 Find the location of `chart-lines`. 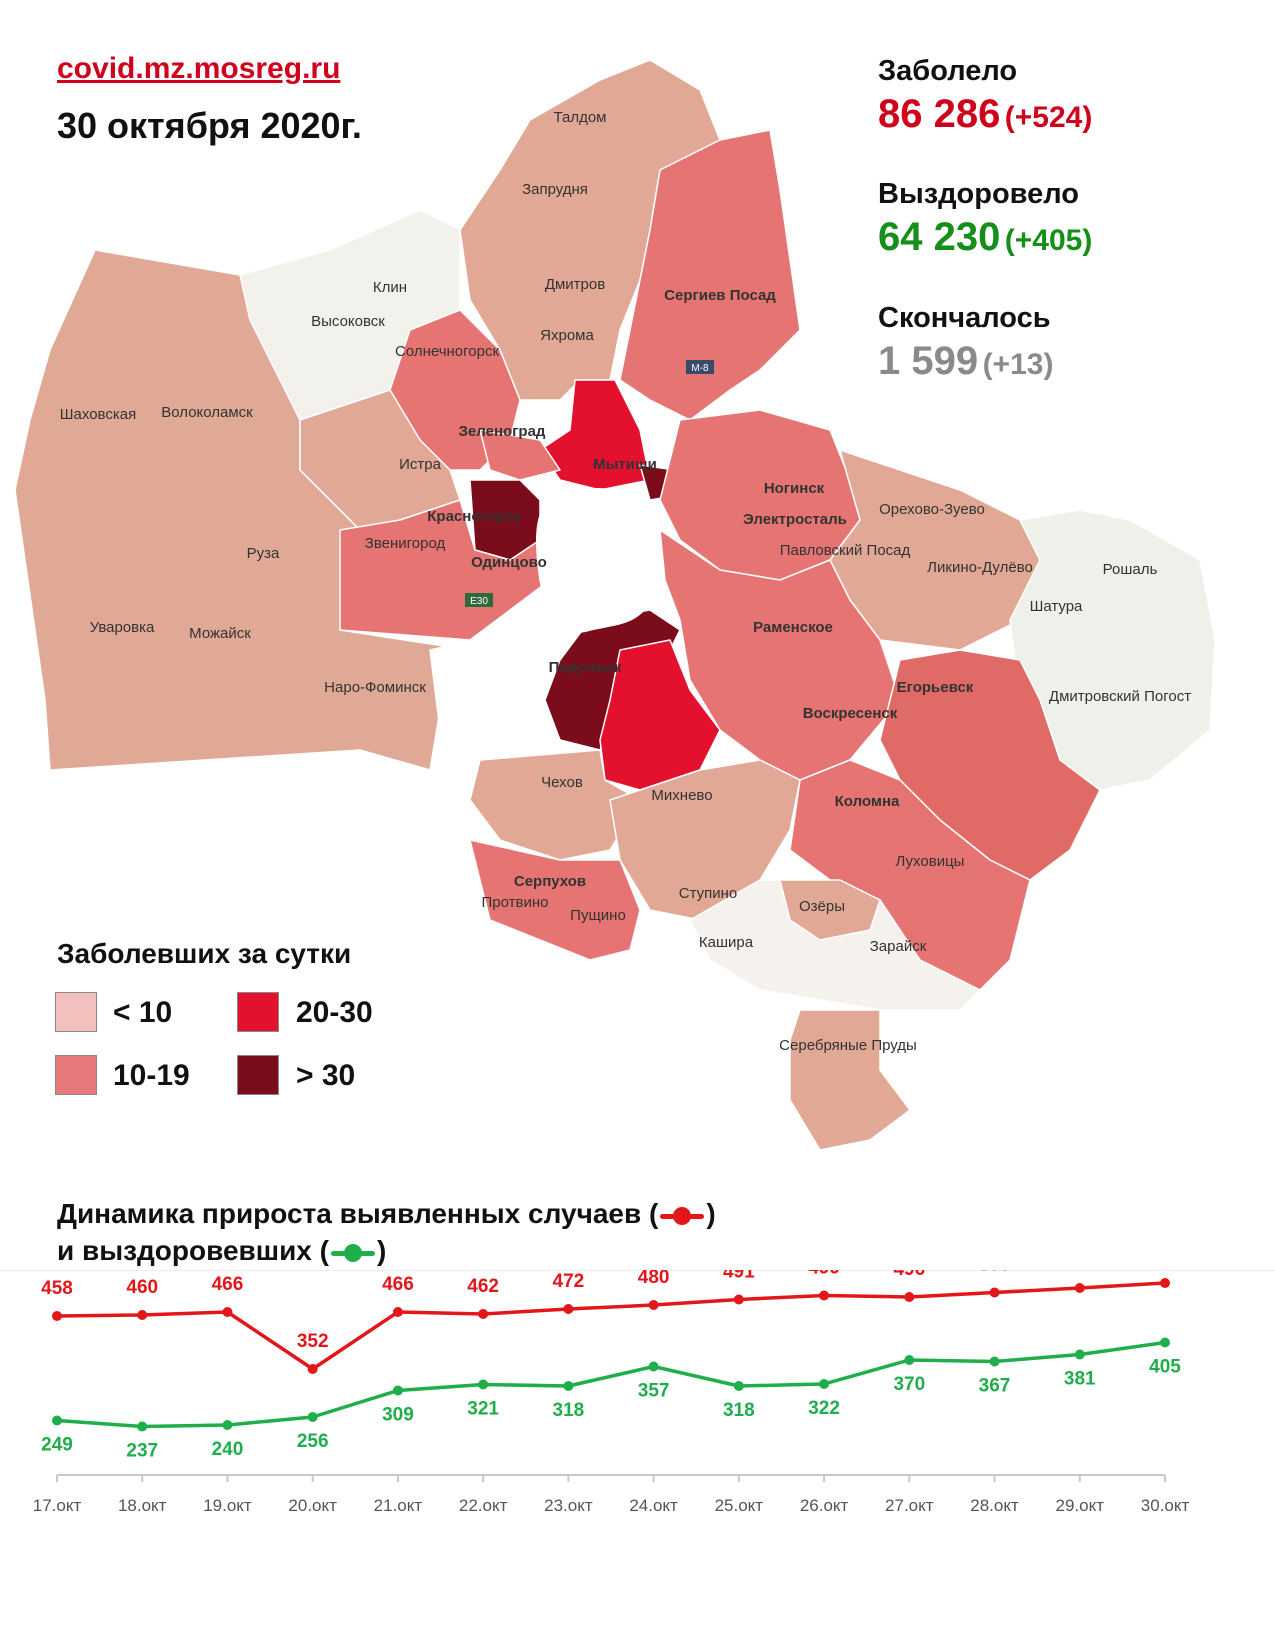

chart-lines is located at coordinates (611, 1355).